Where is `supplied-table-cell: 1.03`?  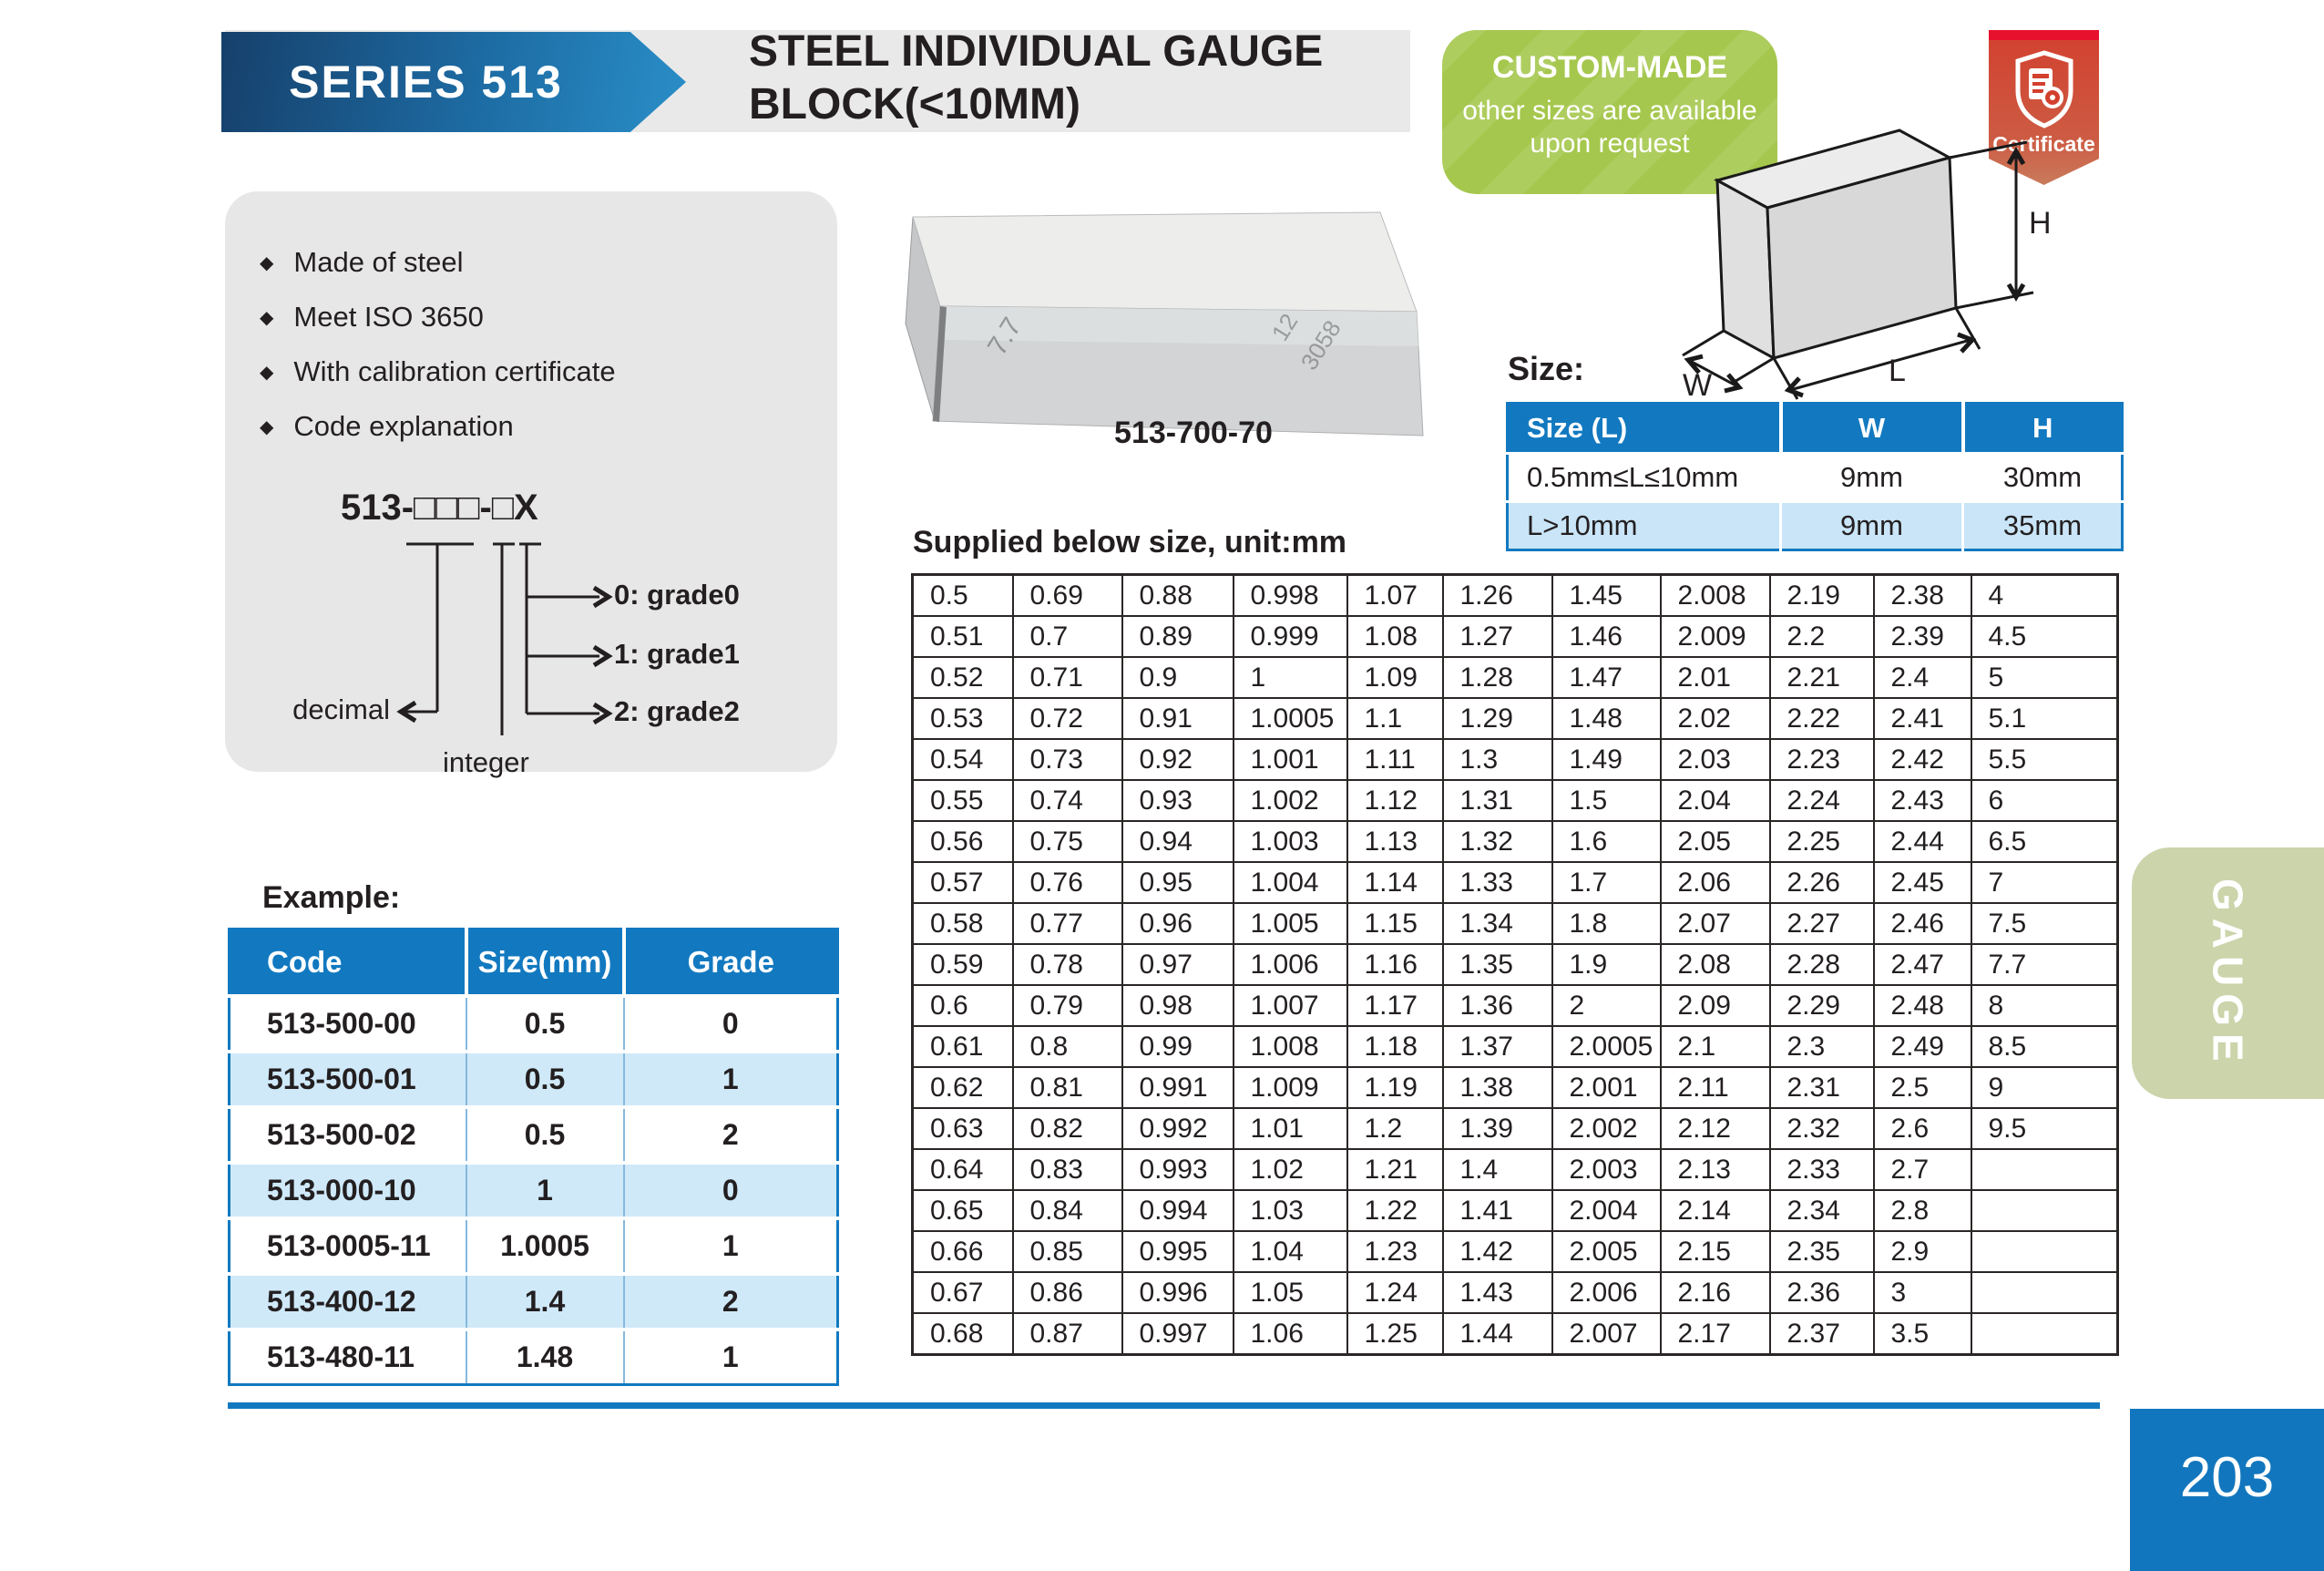
supplied-table-cell: 1.03 is located at coordinates (1290, 1210).